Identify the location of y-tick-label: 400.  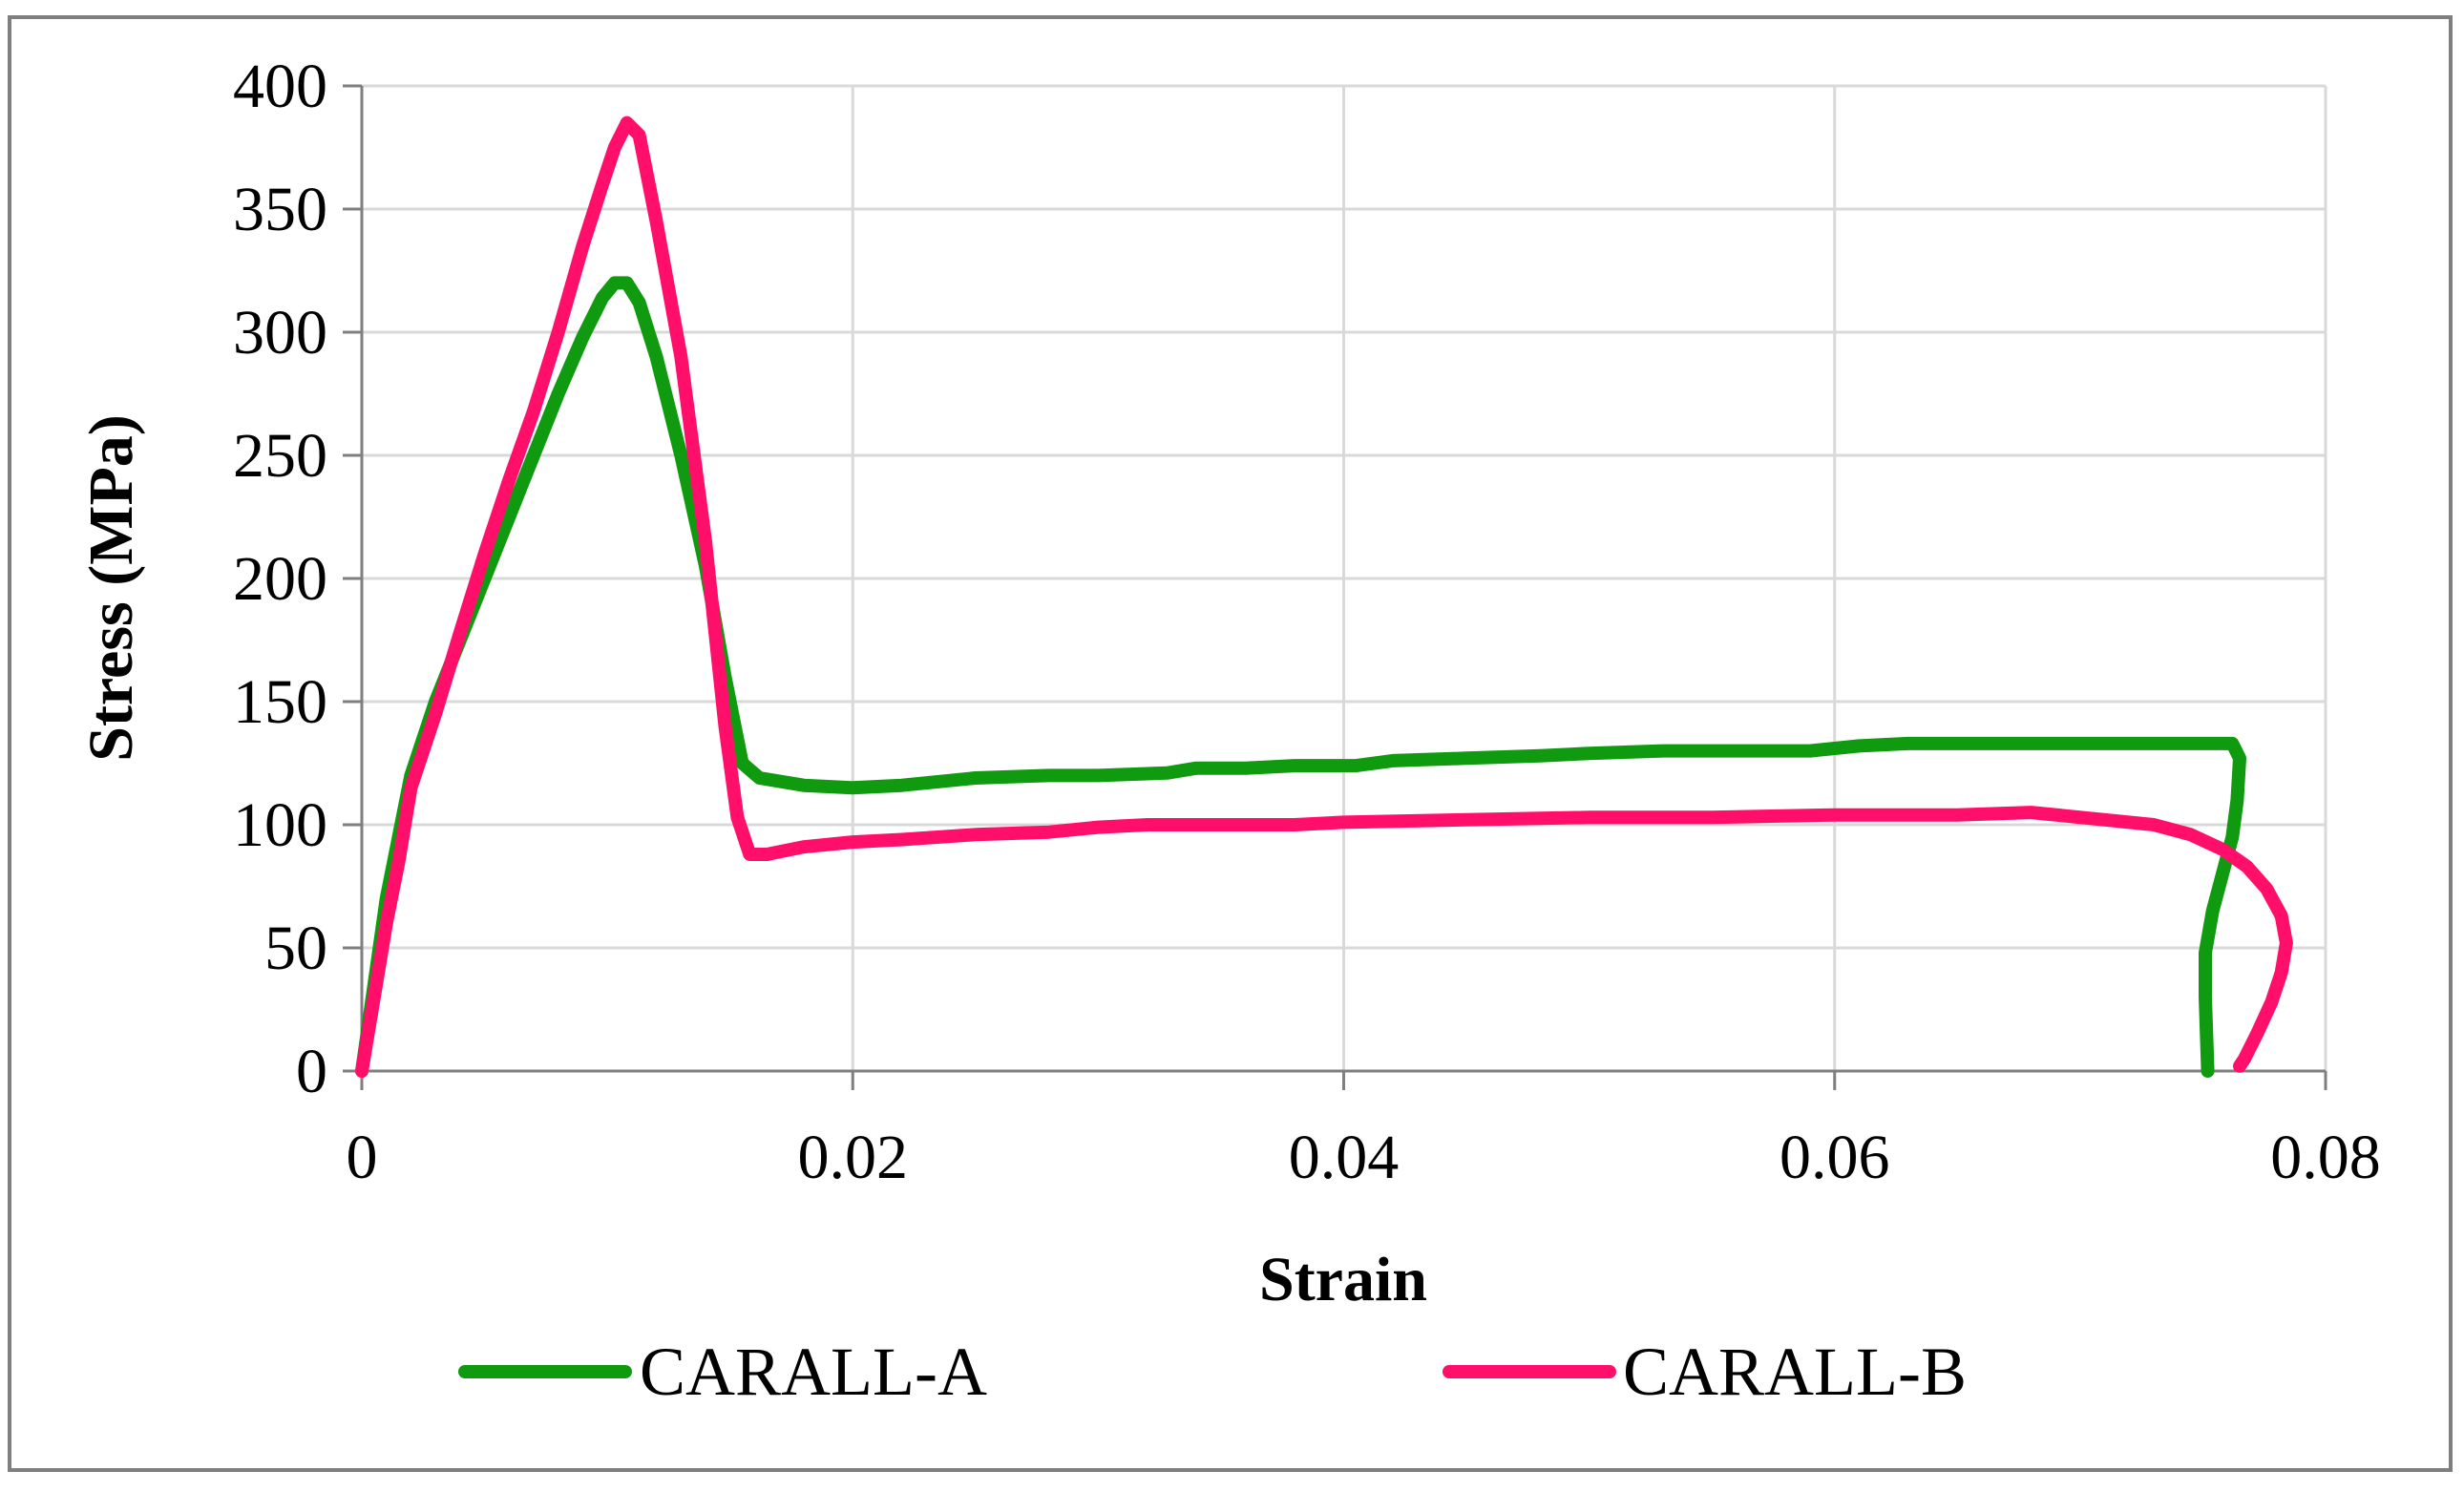
(280, 86).